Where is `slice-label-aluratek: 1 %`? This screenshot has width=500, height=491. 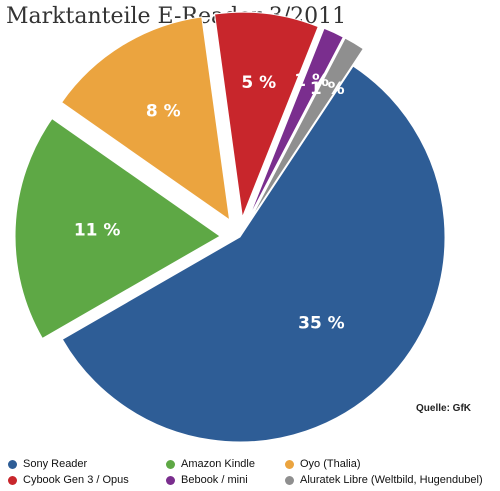
slice-label-aluratek: 1 % is located at coordinates (327, 89).